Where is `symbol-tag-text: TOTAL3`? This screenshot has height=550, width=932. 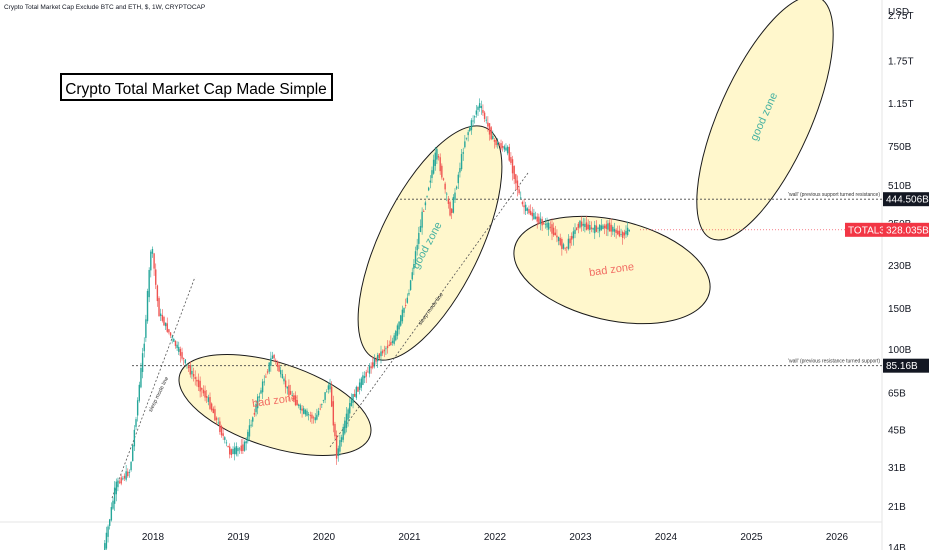 symbol-tag-text: TOTAL3 is located at coordinates (866, 230).